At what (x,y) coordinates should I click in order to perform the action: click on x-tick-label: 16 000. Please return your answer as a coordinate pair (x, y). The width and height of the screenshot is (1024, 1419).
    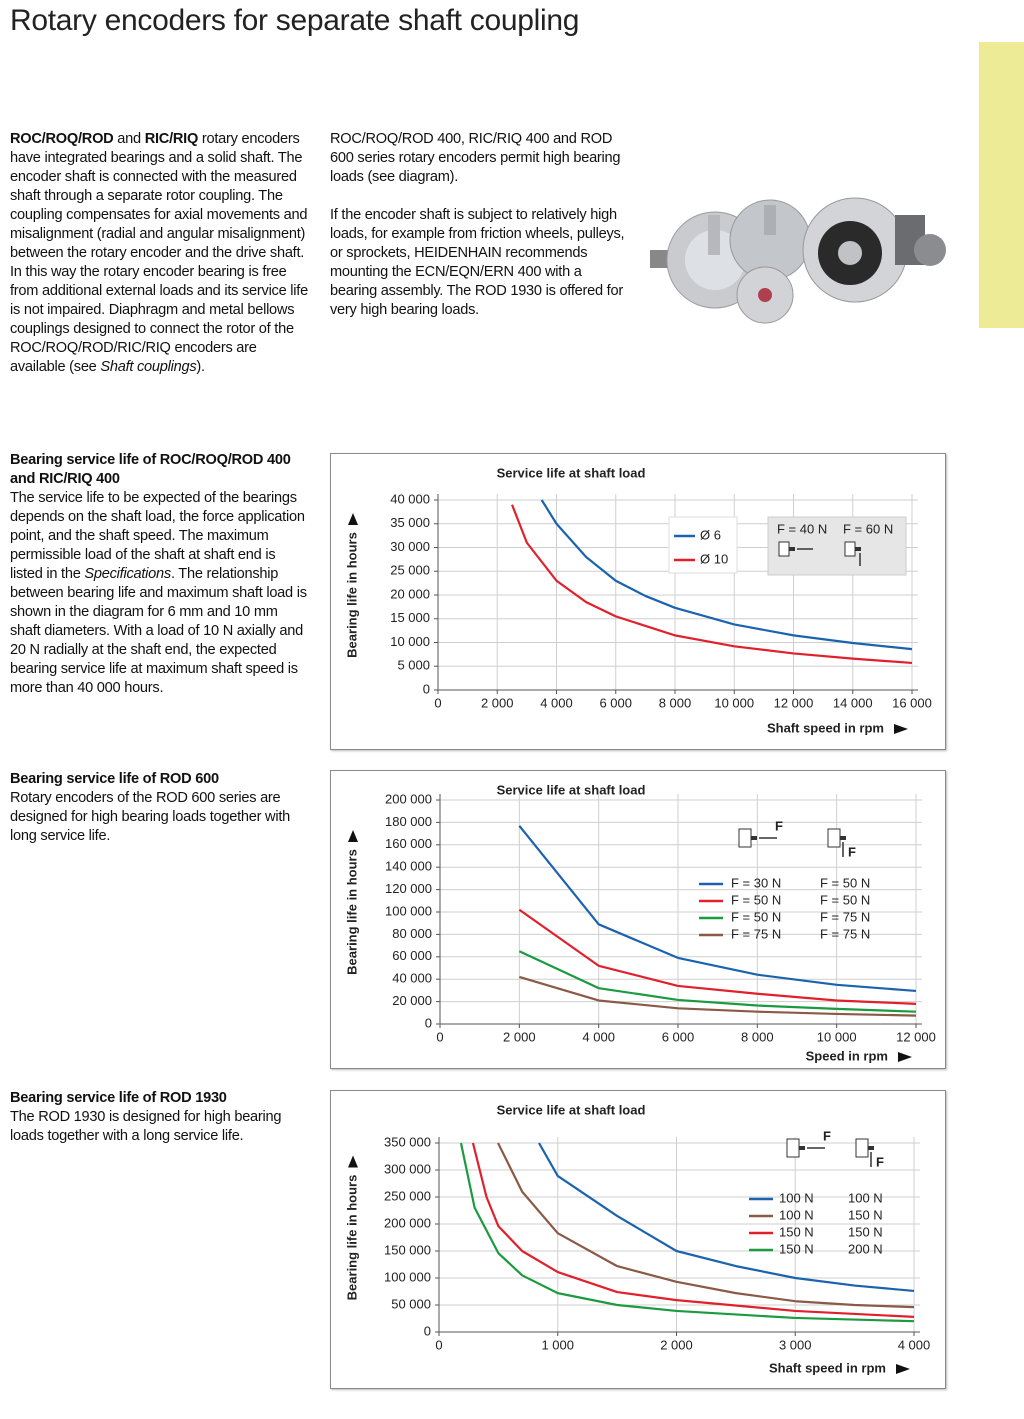
    Looking at the image, I should click on (912, 702).